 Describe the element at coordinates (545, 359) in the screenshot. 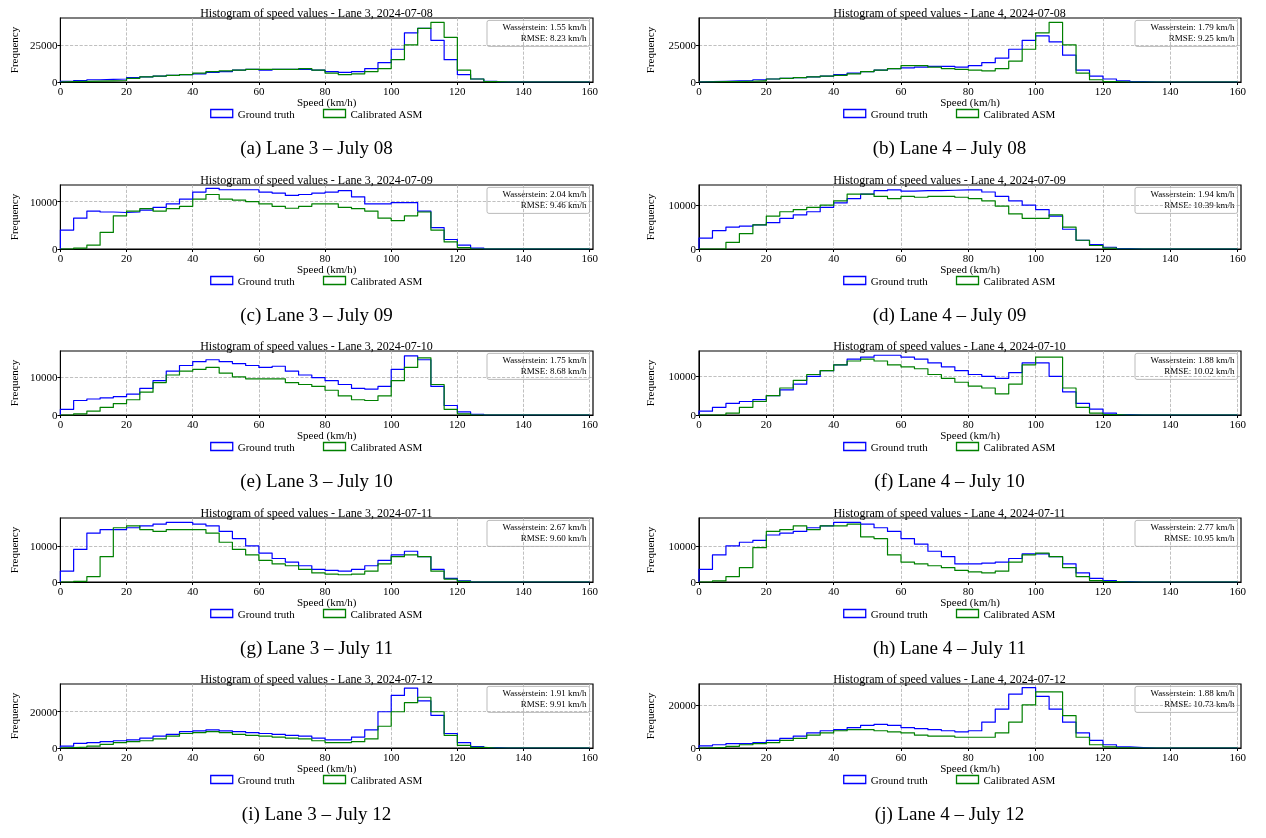

I see `annotation: Wasserstein: 1.75 km/h` at that location.